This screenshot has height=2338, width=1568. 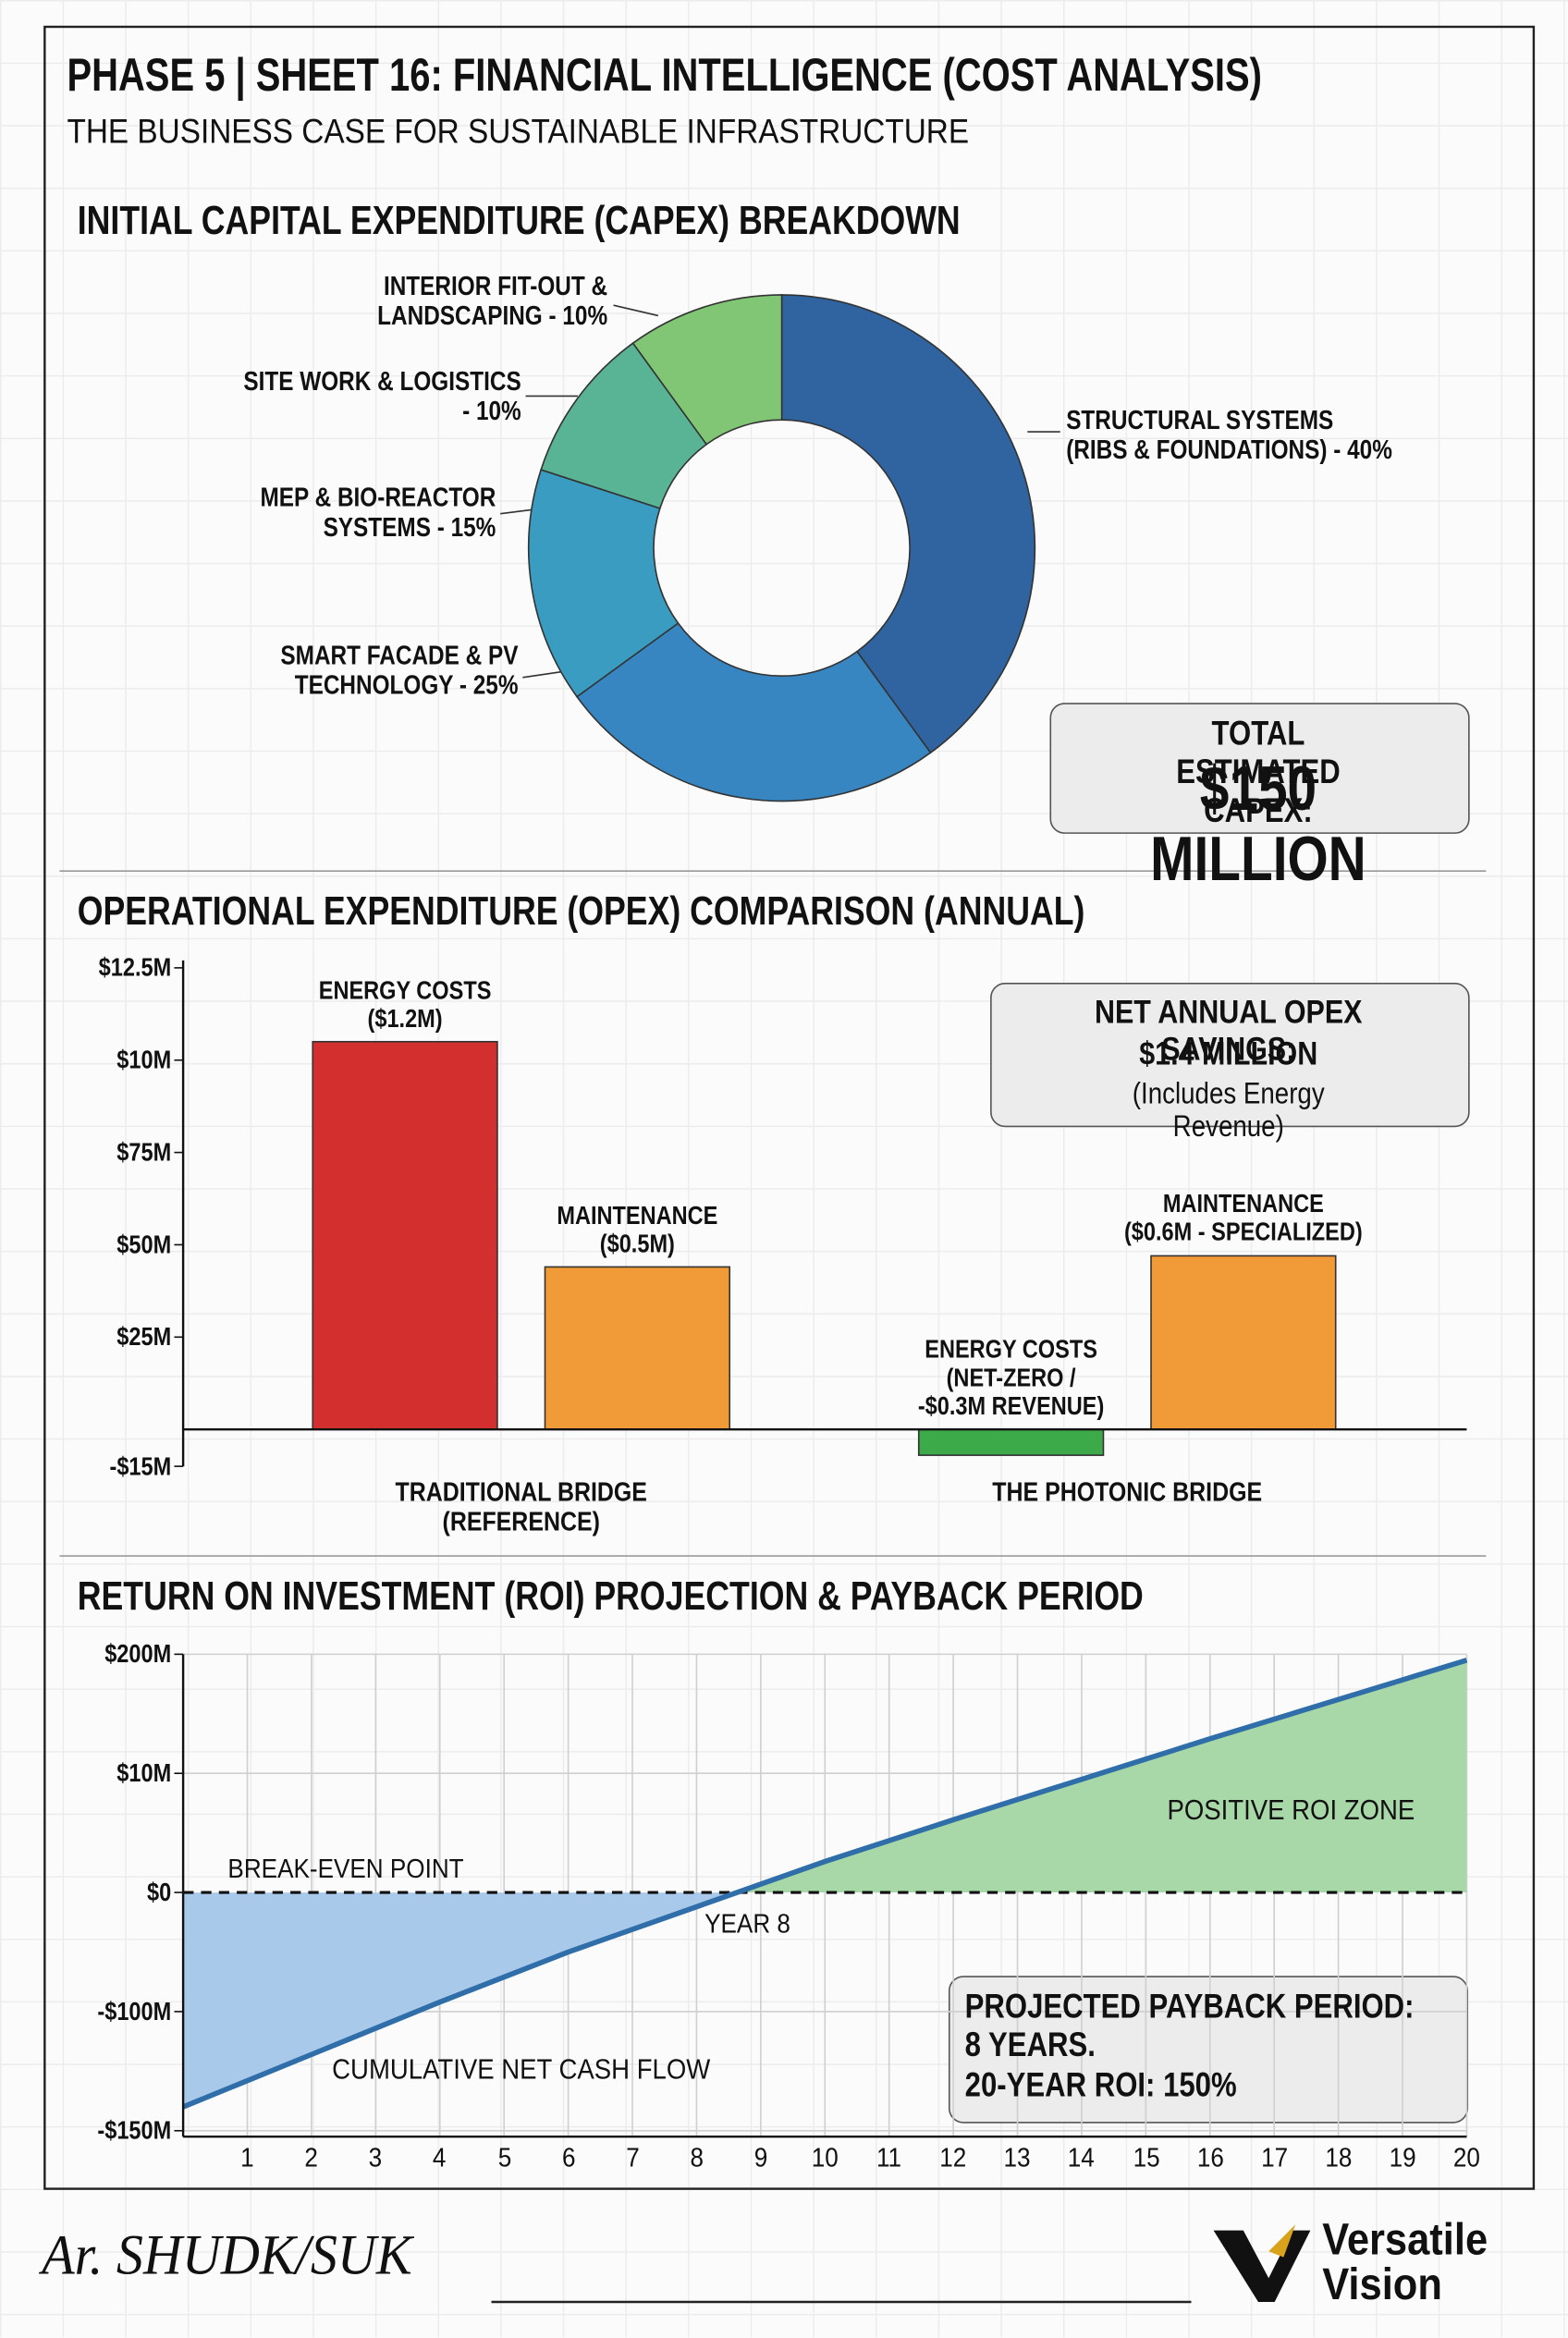 What do you see at coordinates (440, 2157) in the screenshot?
I see `x-tick-label: 4` at bounding box center [440, 2157].